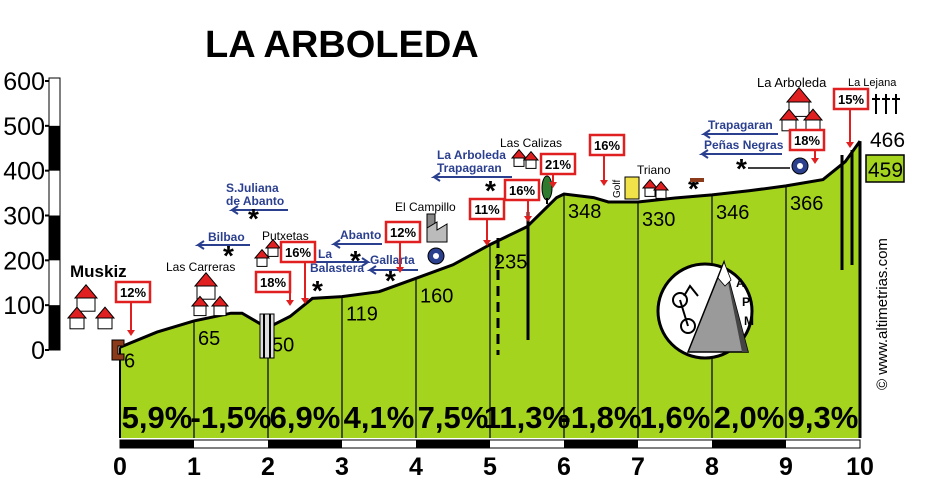 This screenshot has height=500, width=925. What do you see at coordinates (823, 417) in the screenshot?
I see `segment-grade-label: 9,3%` at bounding box center [823, 417].